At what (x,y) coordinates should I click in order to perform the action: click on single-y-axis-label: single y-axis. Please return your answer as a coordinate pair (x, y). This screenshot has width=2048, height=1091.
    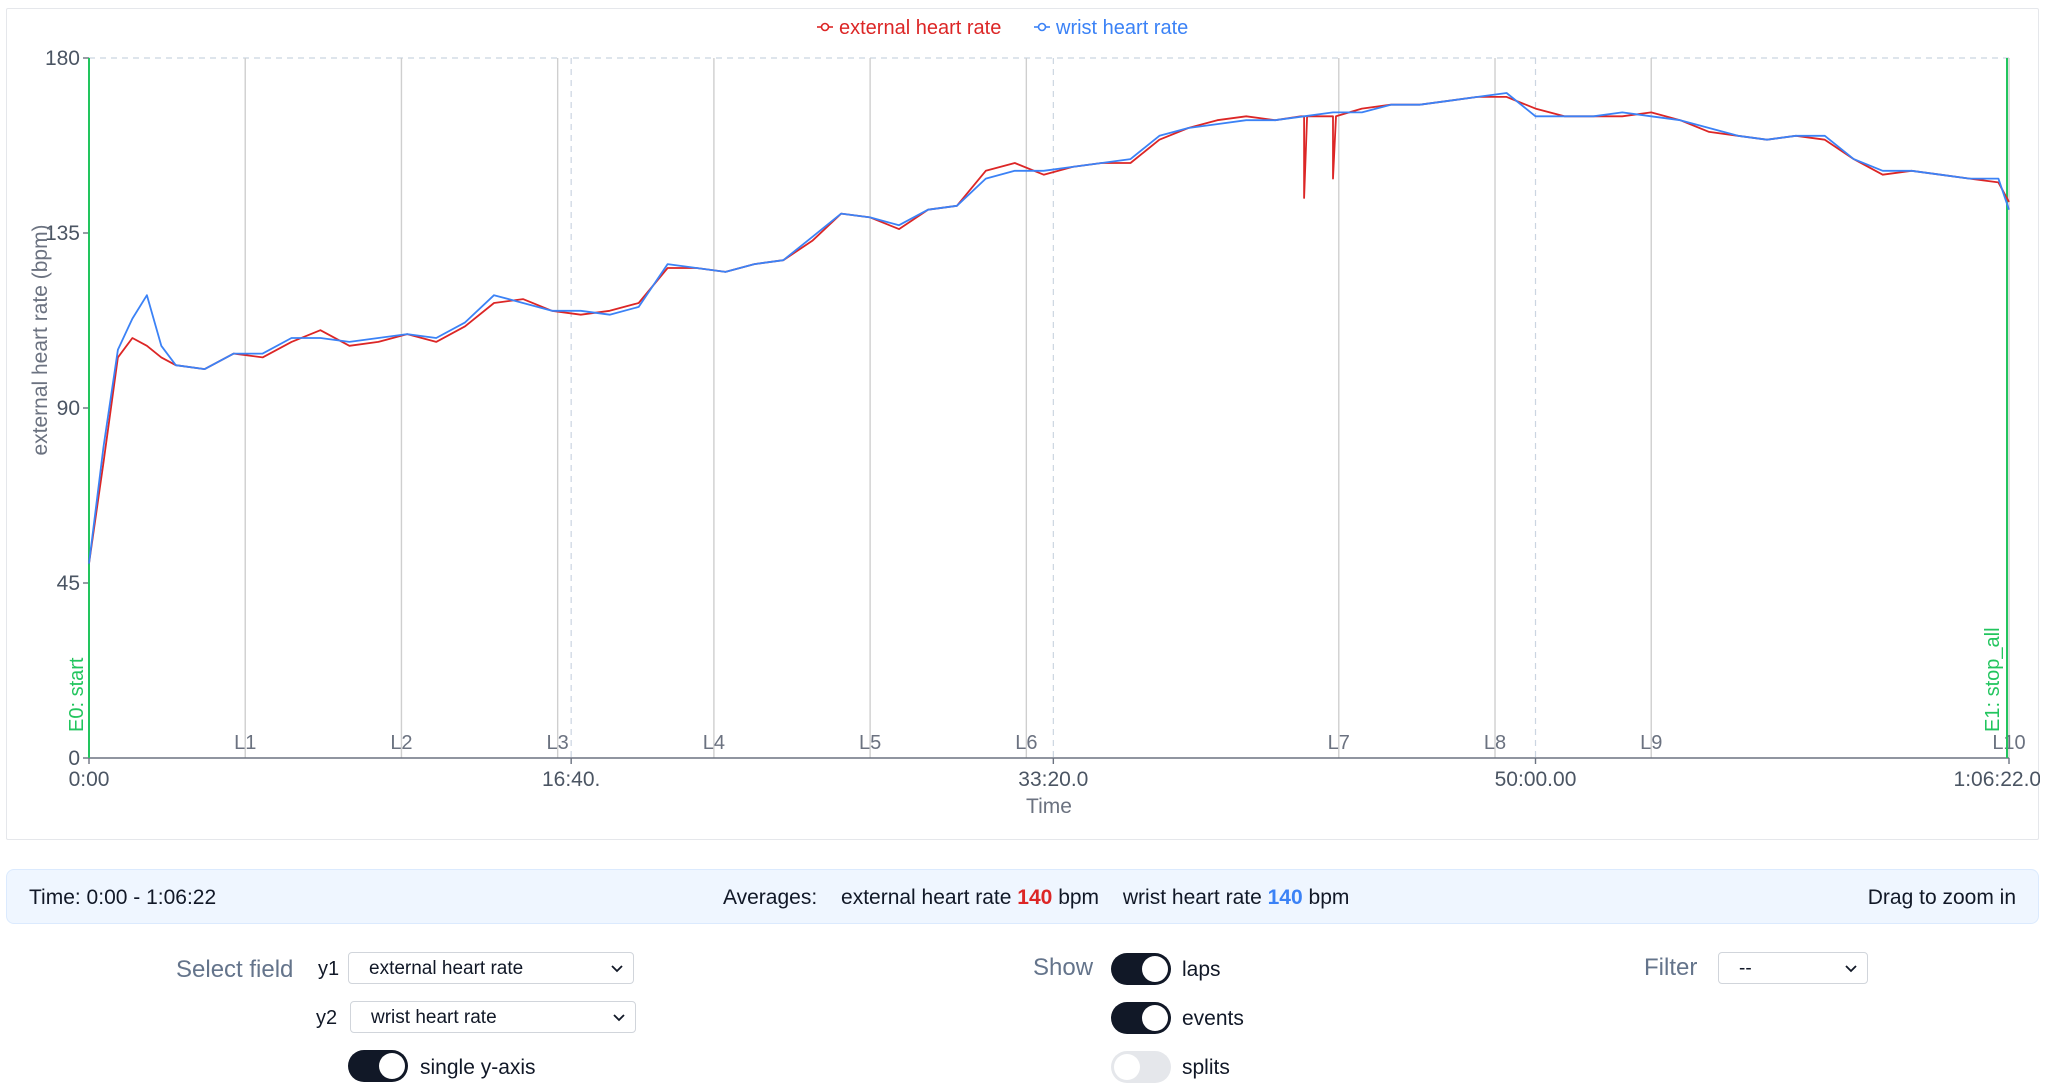
    Looking at the image, I should click on (478, 1067).